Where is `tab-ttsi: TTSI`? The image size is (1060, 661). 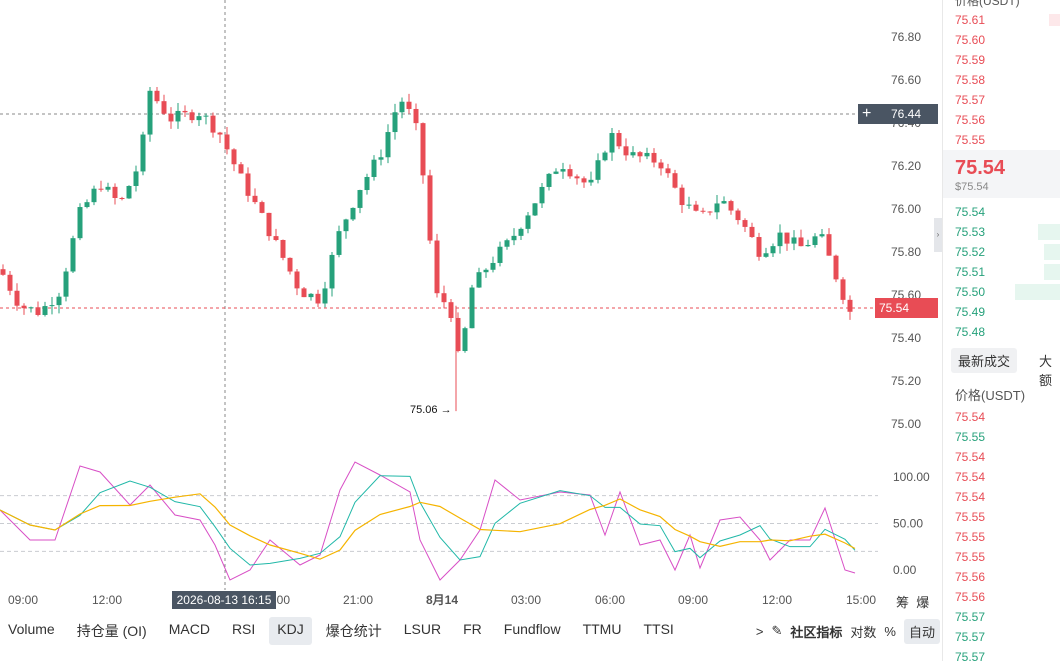 tab-ttsi: TTSI is located at coordinates (658, 629).